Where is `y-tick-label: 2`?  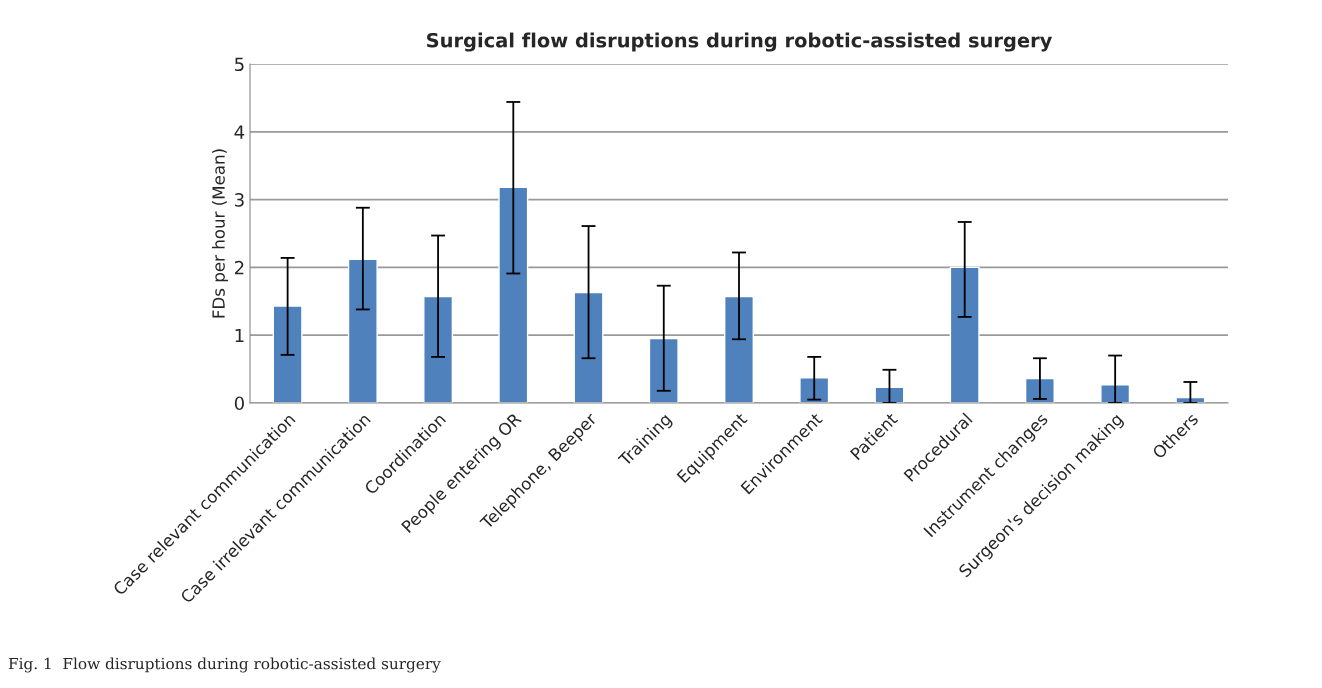 y-tick-label: 2 is located at coordinates (239, 267).